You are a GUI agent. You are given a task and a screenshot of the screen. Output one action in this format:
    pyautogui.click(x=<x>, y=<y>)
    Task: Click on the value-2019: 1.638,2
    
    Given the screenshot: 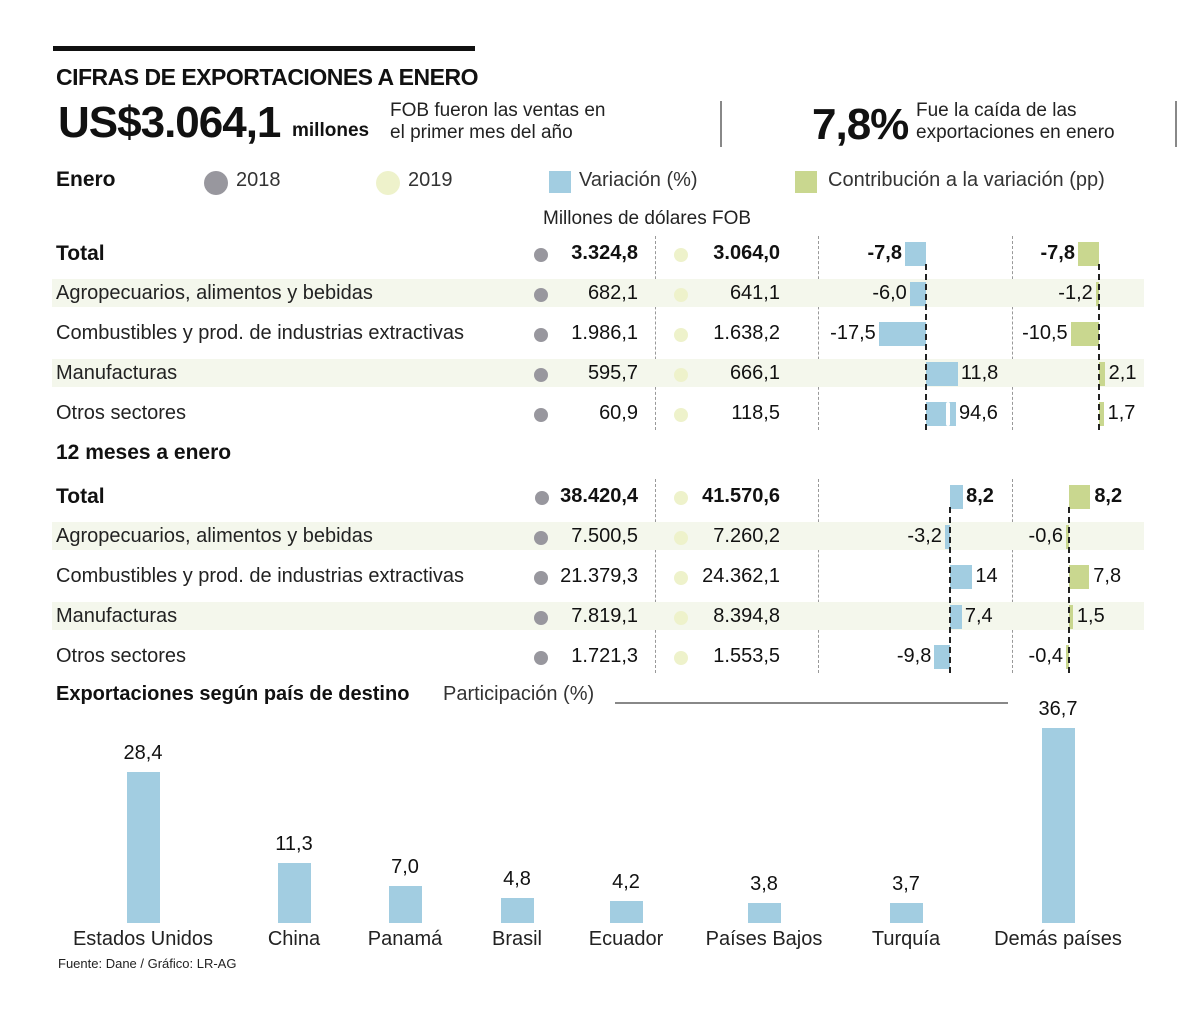 What is the action you would take?
    pyautogui.click(x=746, y=333)
    